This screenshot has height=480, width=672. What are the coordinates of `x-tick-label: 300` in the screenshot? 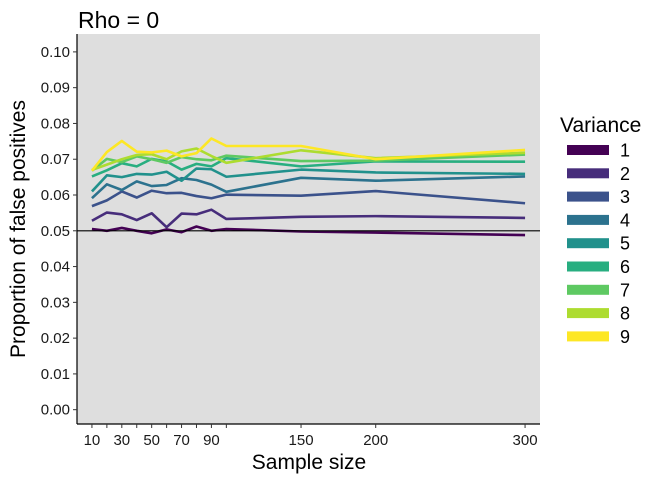 It's located at (525, 440).